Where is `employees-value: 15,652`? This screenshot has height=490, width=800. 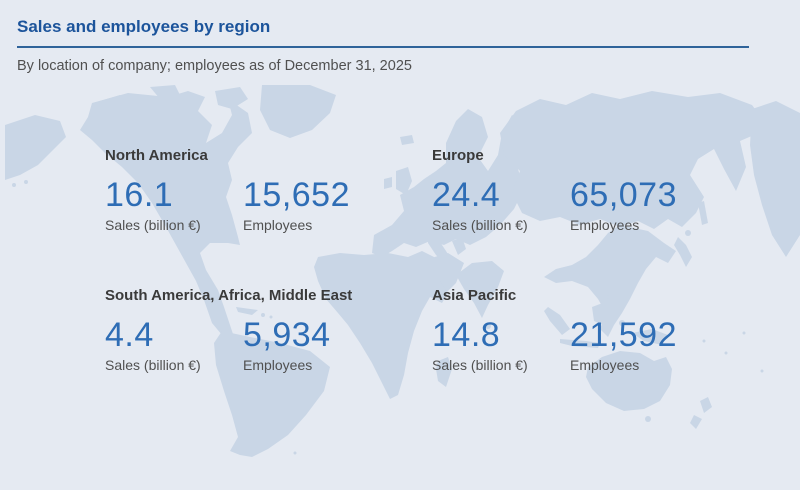
employees-value: 15,652 is located at coordinates (296, 195).